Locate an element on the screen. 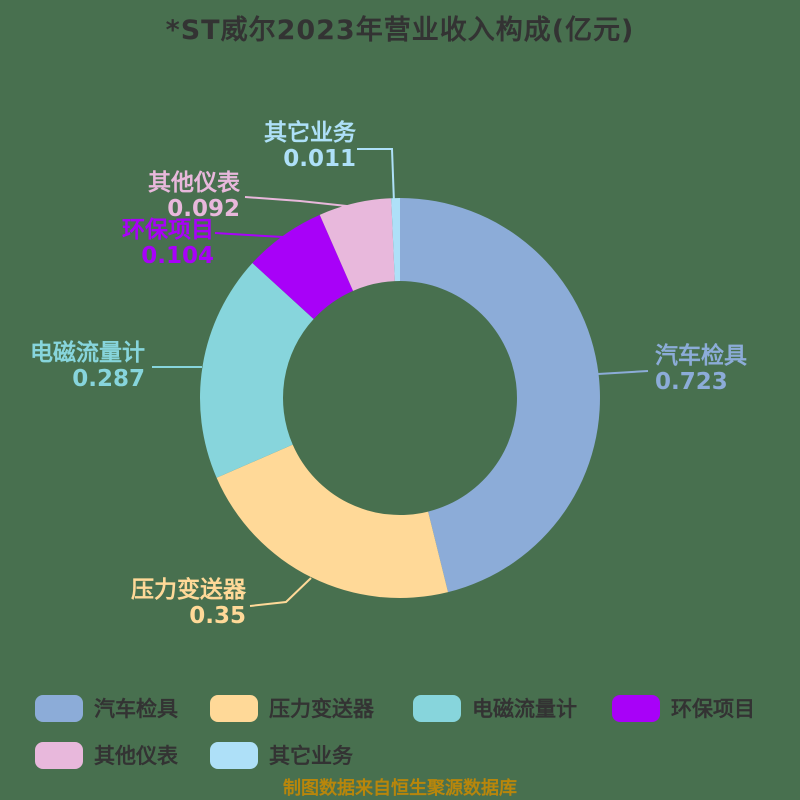 The height and width of the screenshot is (800, 800). slice-value: 0.287 is located at coordinates (108, 379).